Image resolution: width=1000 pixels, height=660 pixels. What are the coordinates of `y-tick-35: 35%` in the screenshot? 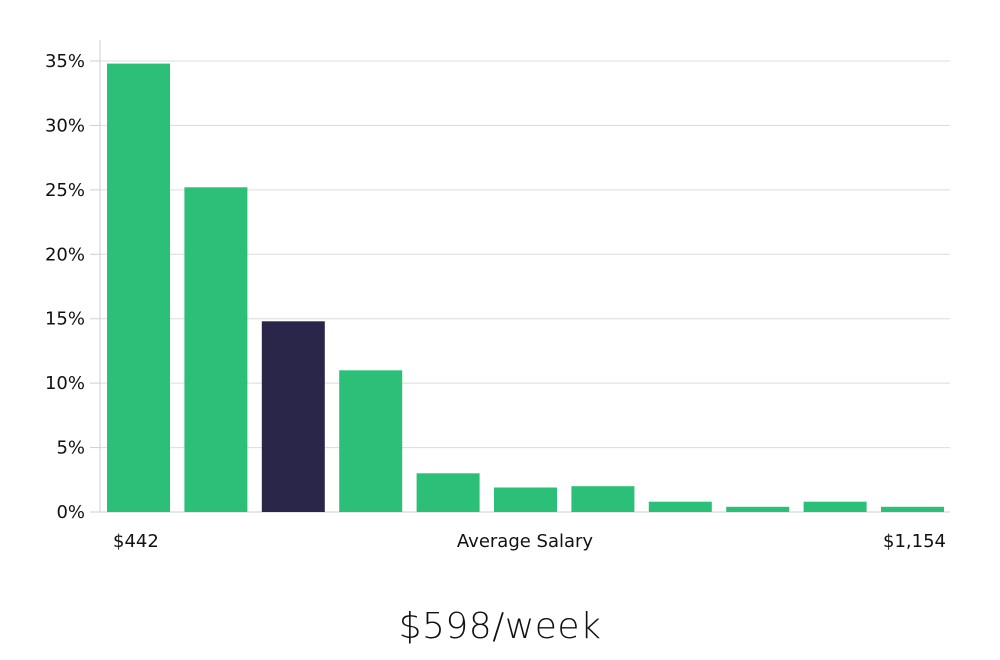 It's located at (65, 61).